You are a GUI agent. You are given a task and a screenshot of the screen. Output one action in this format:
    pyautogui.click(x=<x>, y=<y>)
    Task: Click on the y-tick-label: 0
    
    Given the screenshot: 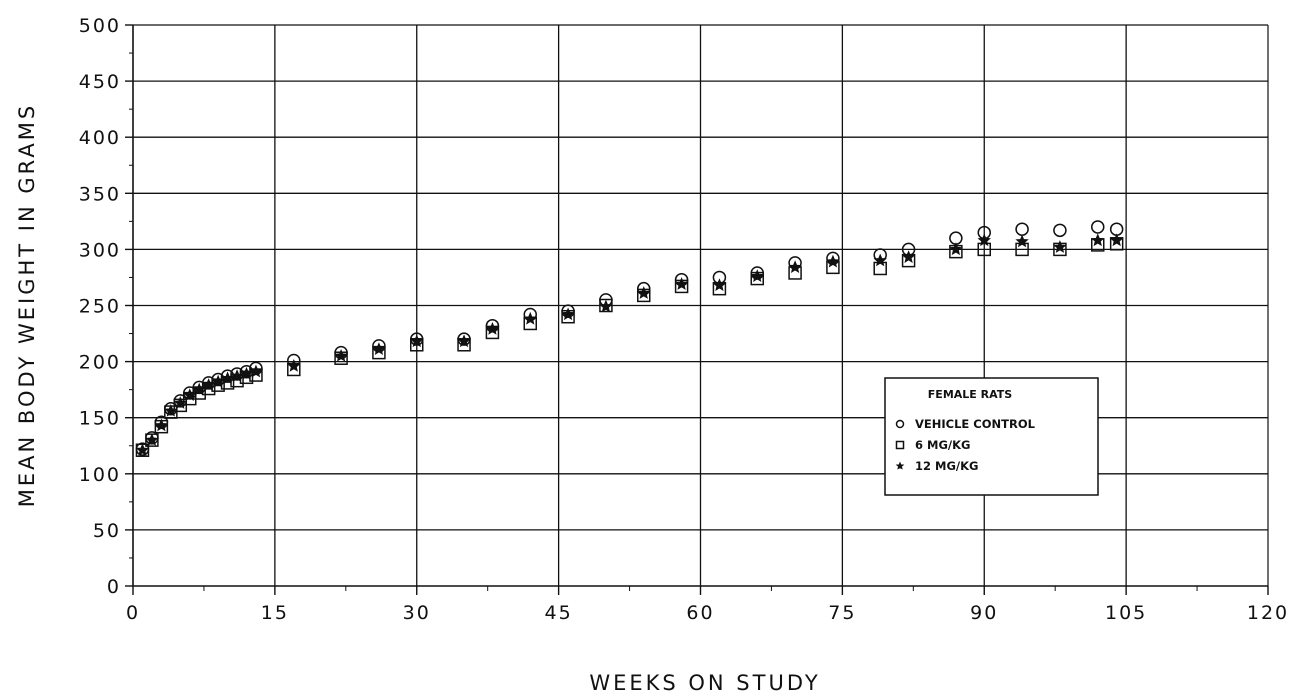 What is the action you would take?
    pyautogui.click(x=114, y=587)
    